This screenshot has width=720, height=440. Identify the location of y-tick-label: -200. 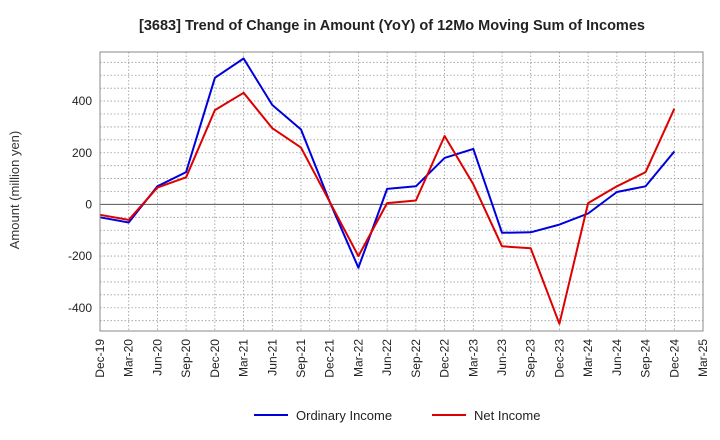
(80, 256).